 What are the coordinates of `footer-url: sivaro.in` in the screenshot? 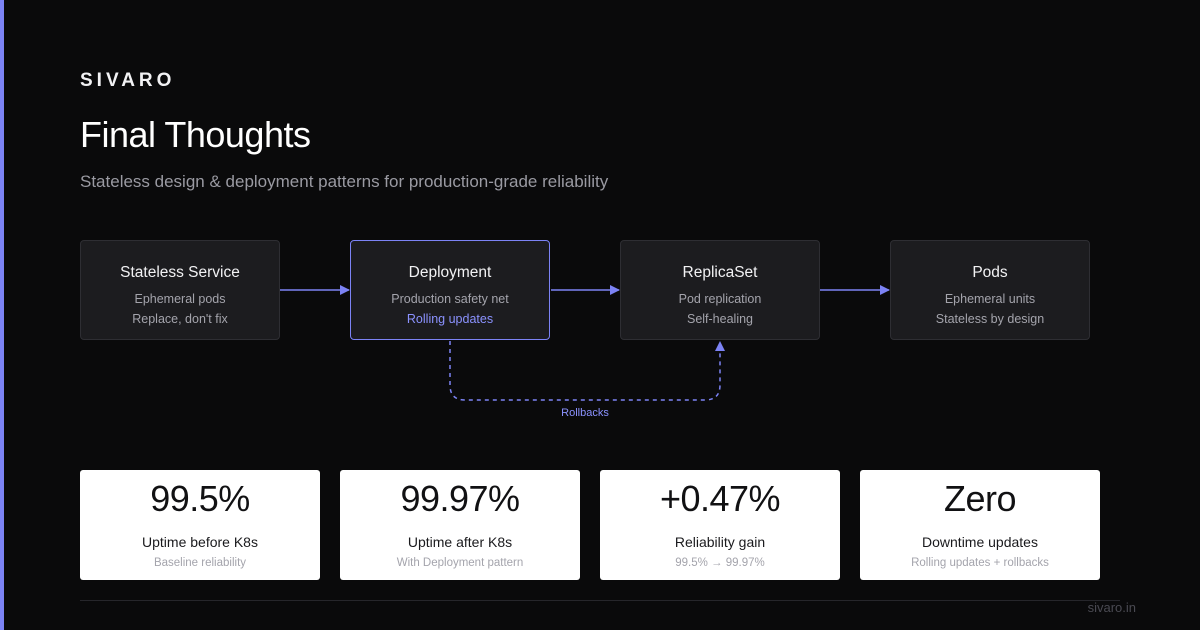 It's located at (1111, 607).